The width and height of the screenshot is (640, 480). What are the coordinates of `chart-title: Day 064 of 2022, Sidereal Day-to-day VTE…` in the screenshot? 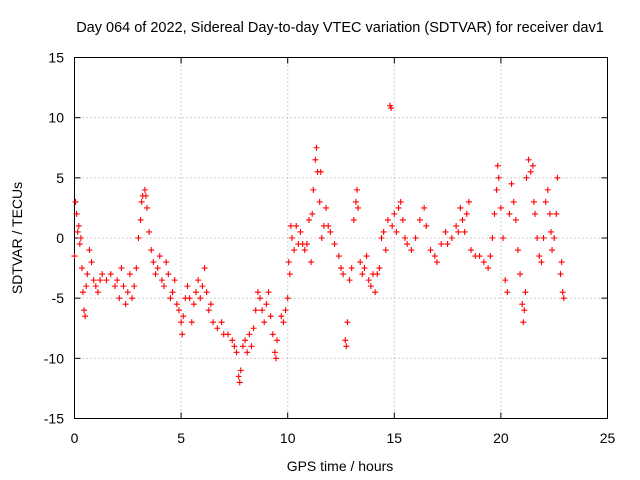 It's located at (340, 28).